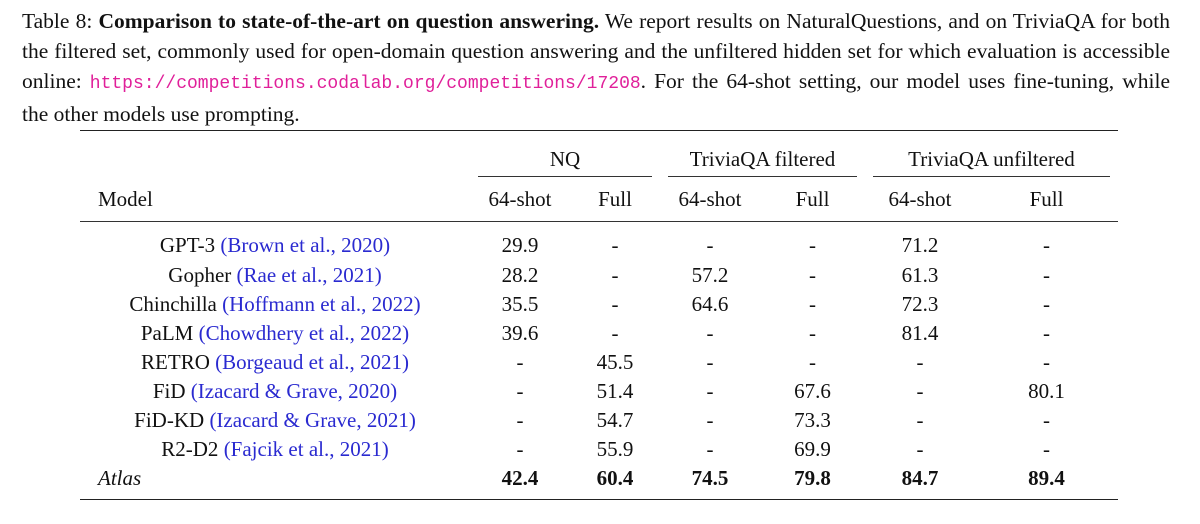 This screenshot has width=1200, height=524. Describe the element at coordinates (175, 362) in the screenshot. I see `model-name: RETRO` at that location.